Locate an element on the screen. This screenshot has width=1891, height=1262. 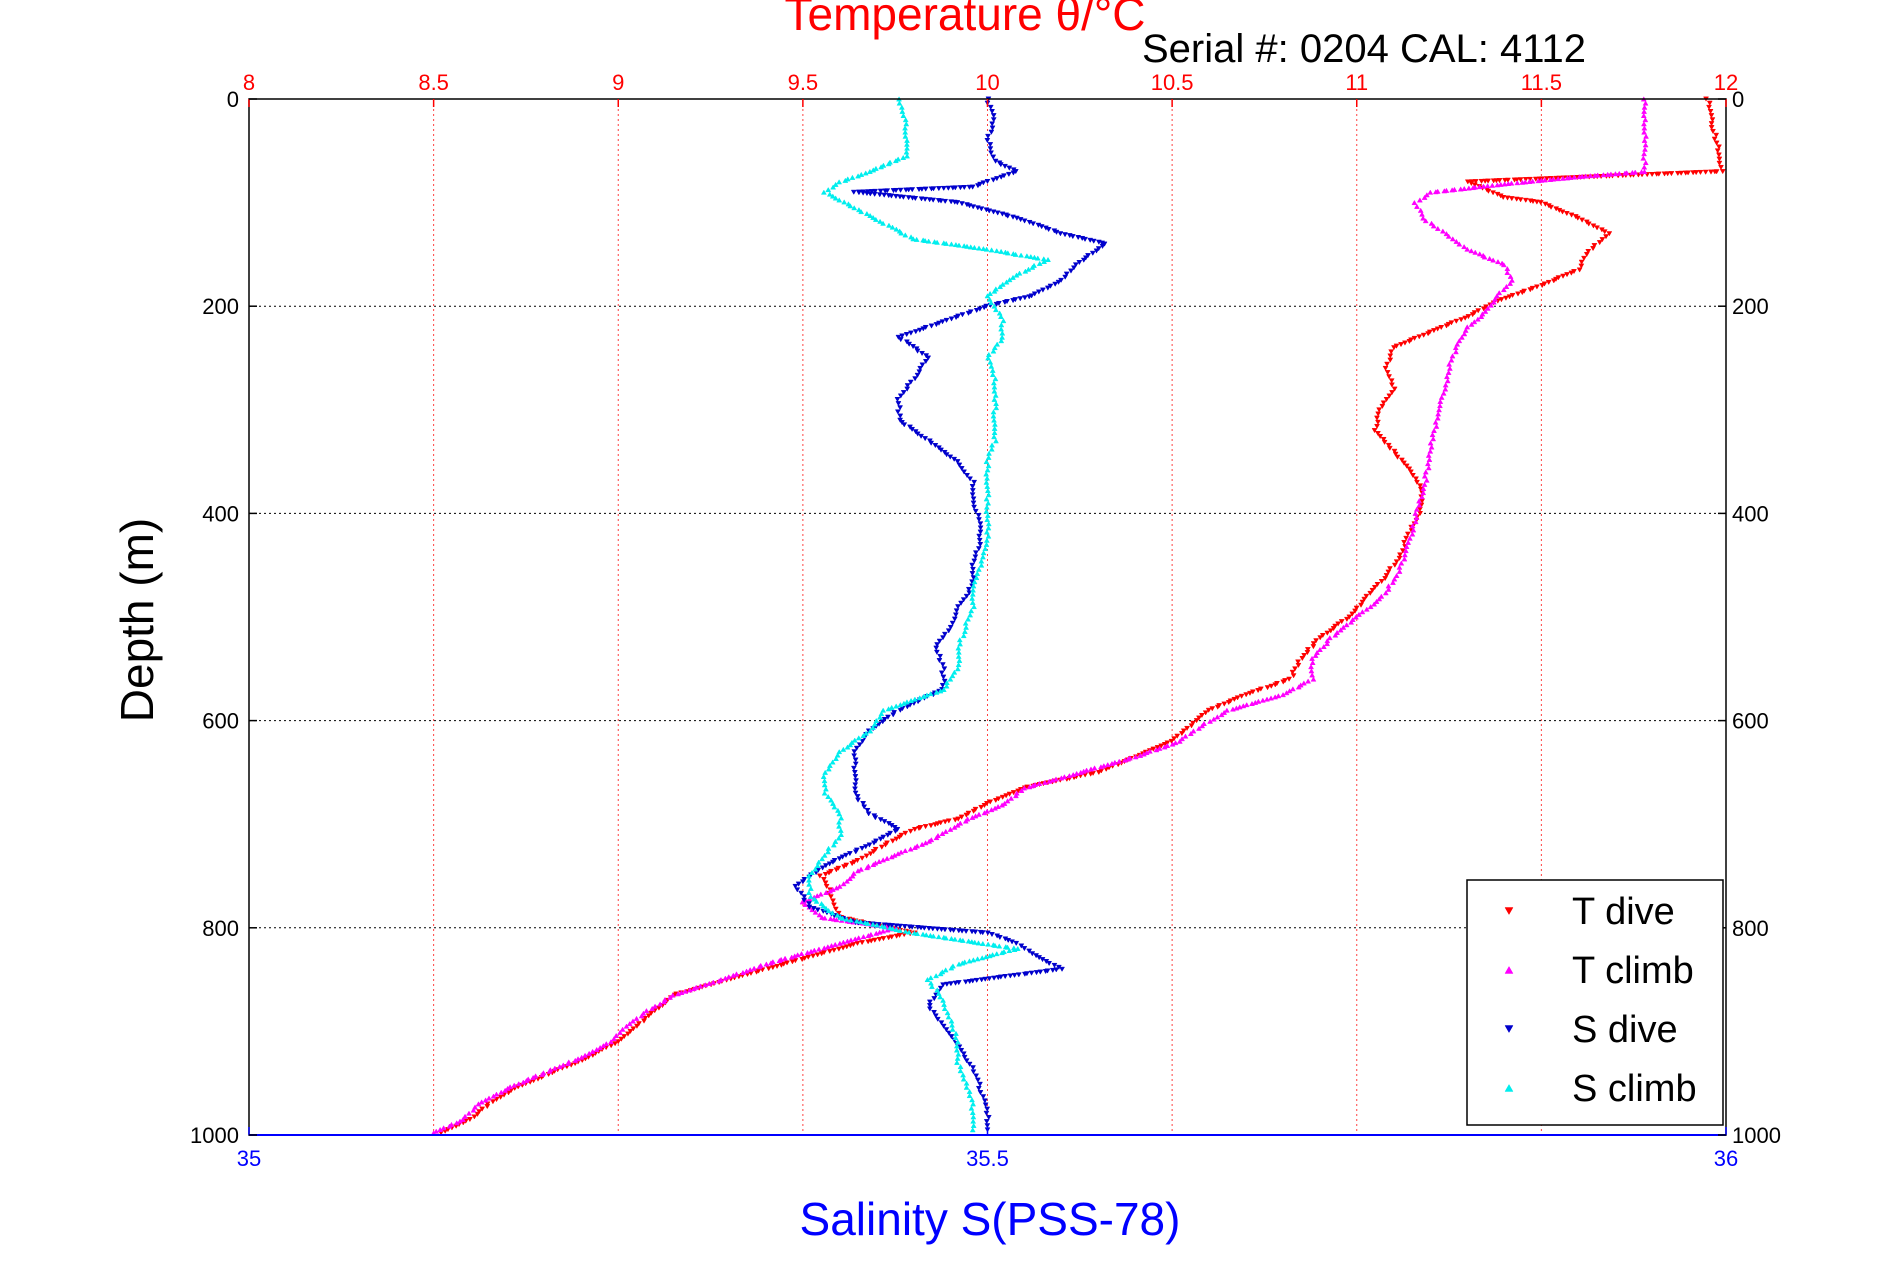
legend-entry: S dive is located at coordinates (1591, 1030).